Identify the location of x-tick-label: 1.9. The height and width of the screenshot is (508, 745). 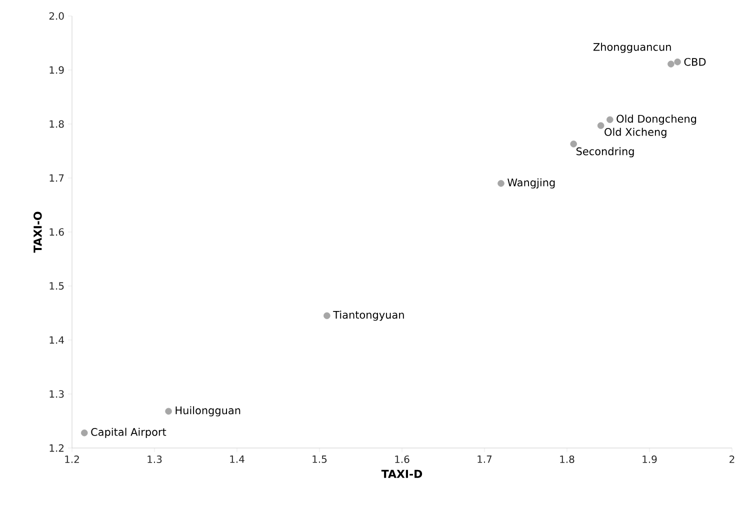
(649, 459).